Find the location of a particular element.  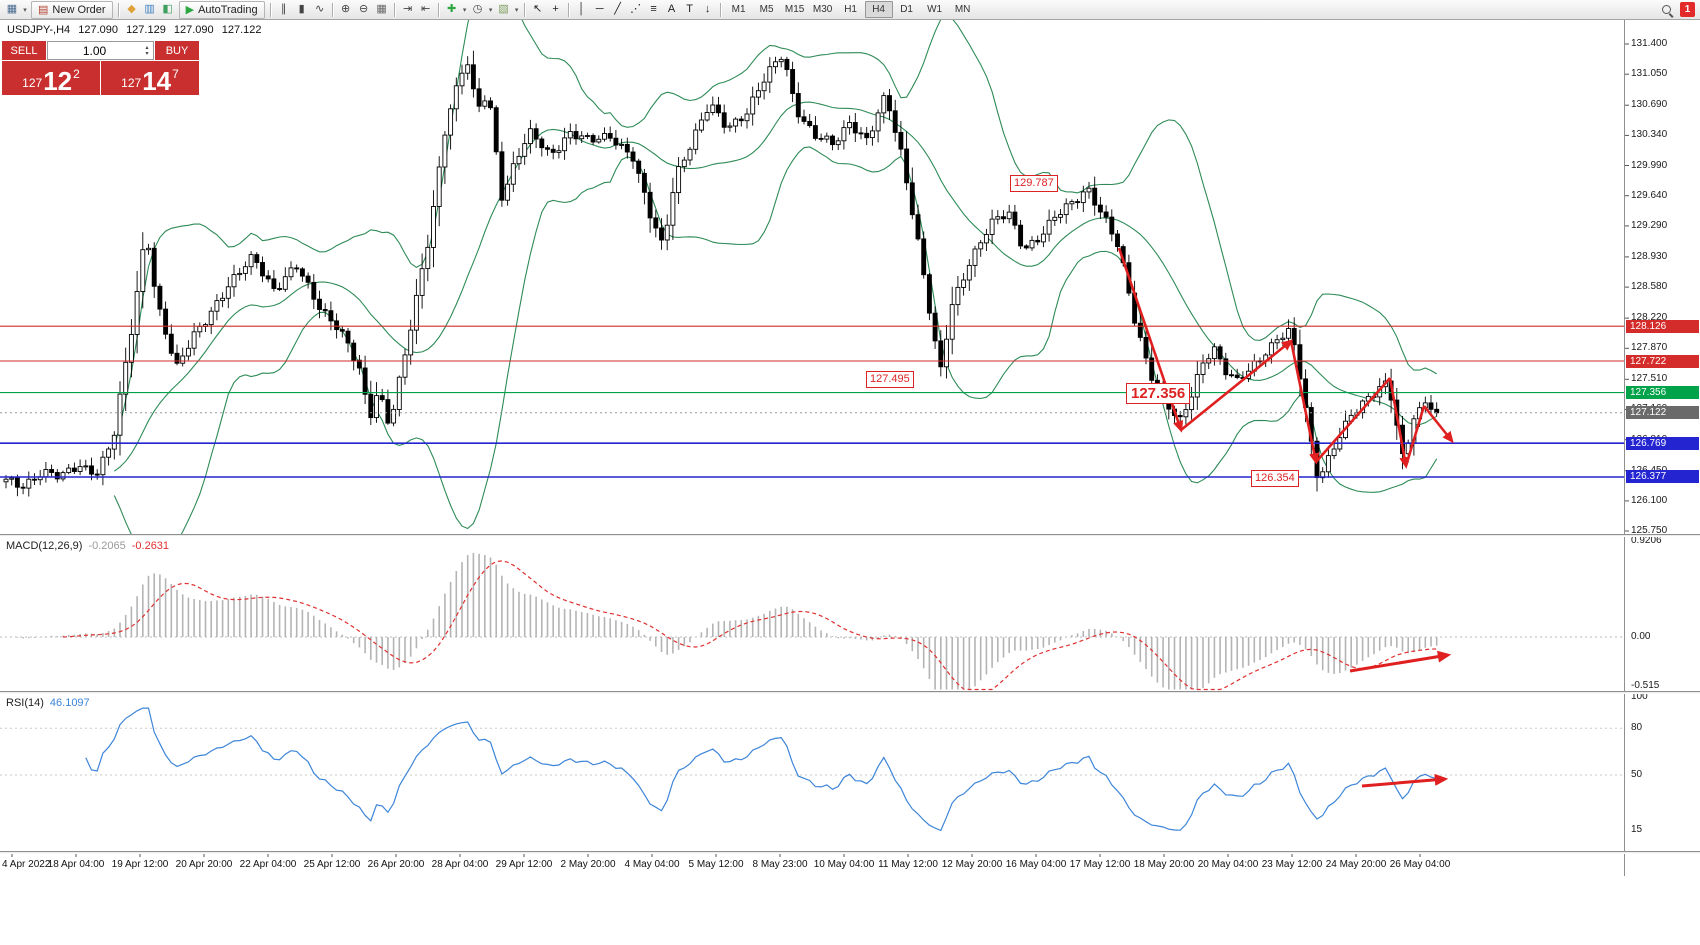

time-axis-label: 20 Apr 20:00 is located at coordinates (204, 864).